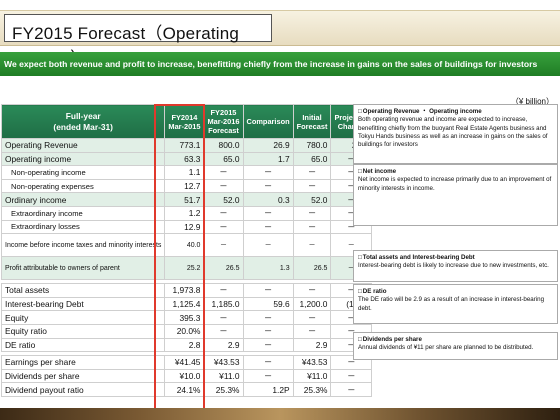 Image resolution: width=560 pixels, height=420 pixels. I want to click on header-comparison: Comparison, so click(268, 121).